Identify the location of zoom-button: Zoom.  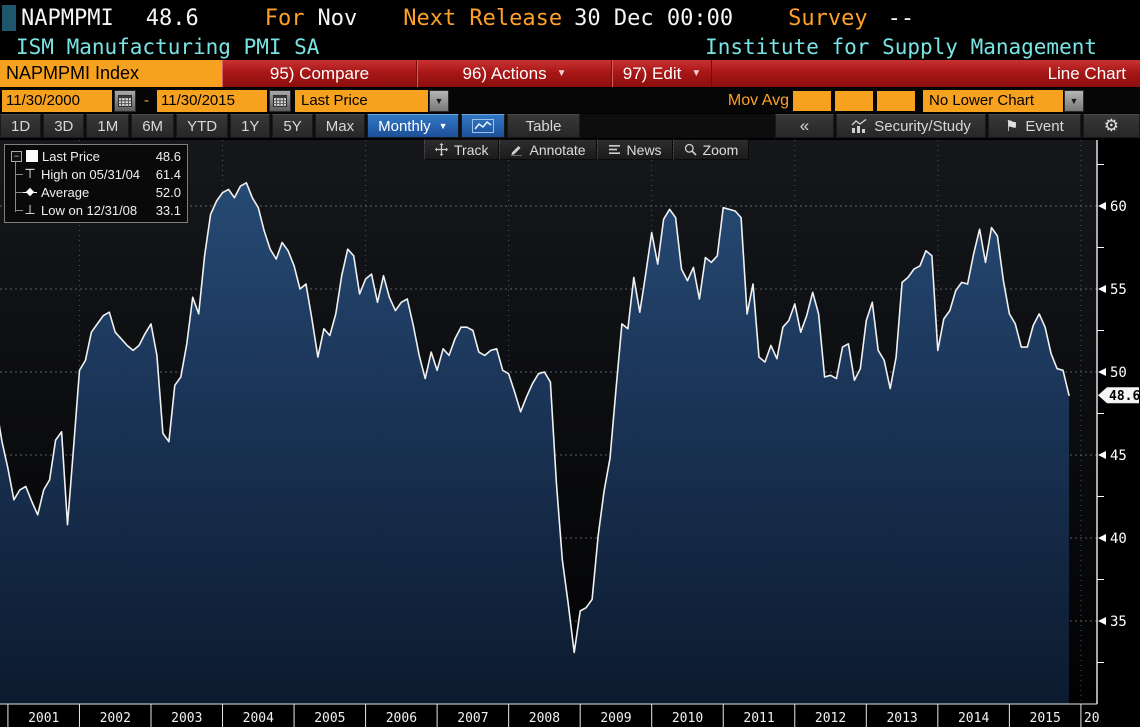
(711, 149).